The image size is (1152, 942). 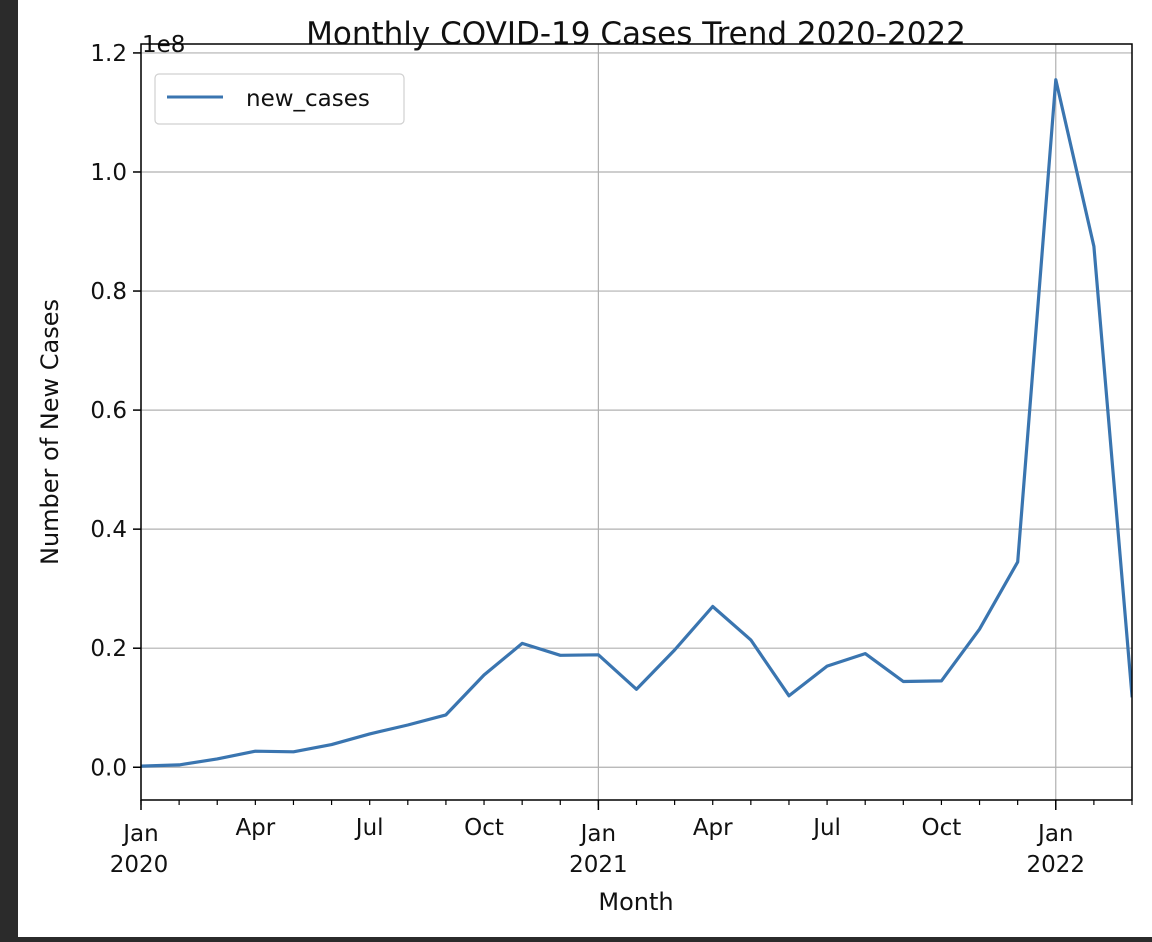 I want to click on x-axis-label: Month, so click(x=635, y=902).